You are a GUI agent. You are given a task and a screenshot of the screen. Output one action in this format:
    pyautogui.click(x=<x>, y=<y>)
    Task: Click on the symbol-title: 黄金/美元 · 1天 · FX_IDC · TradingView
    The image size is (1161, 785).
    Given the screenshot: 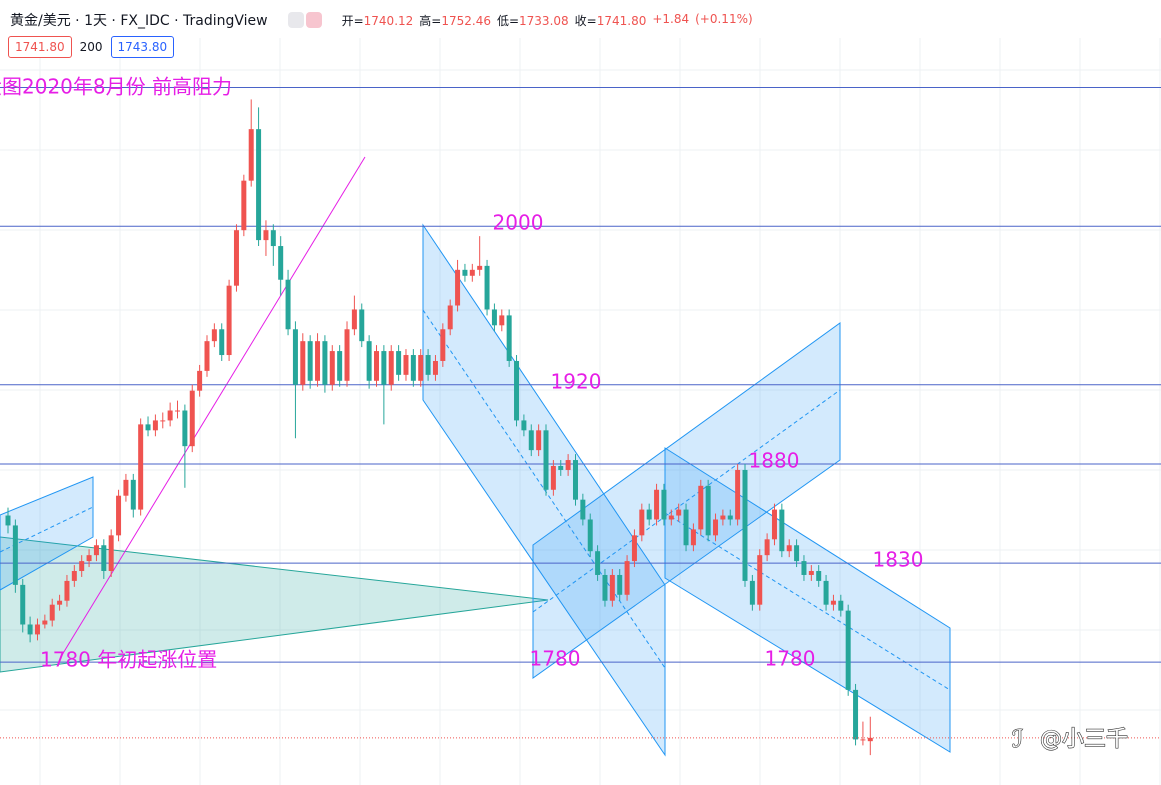 What is the action you would take?
    pyautogui.click(x=139, y=21)
    